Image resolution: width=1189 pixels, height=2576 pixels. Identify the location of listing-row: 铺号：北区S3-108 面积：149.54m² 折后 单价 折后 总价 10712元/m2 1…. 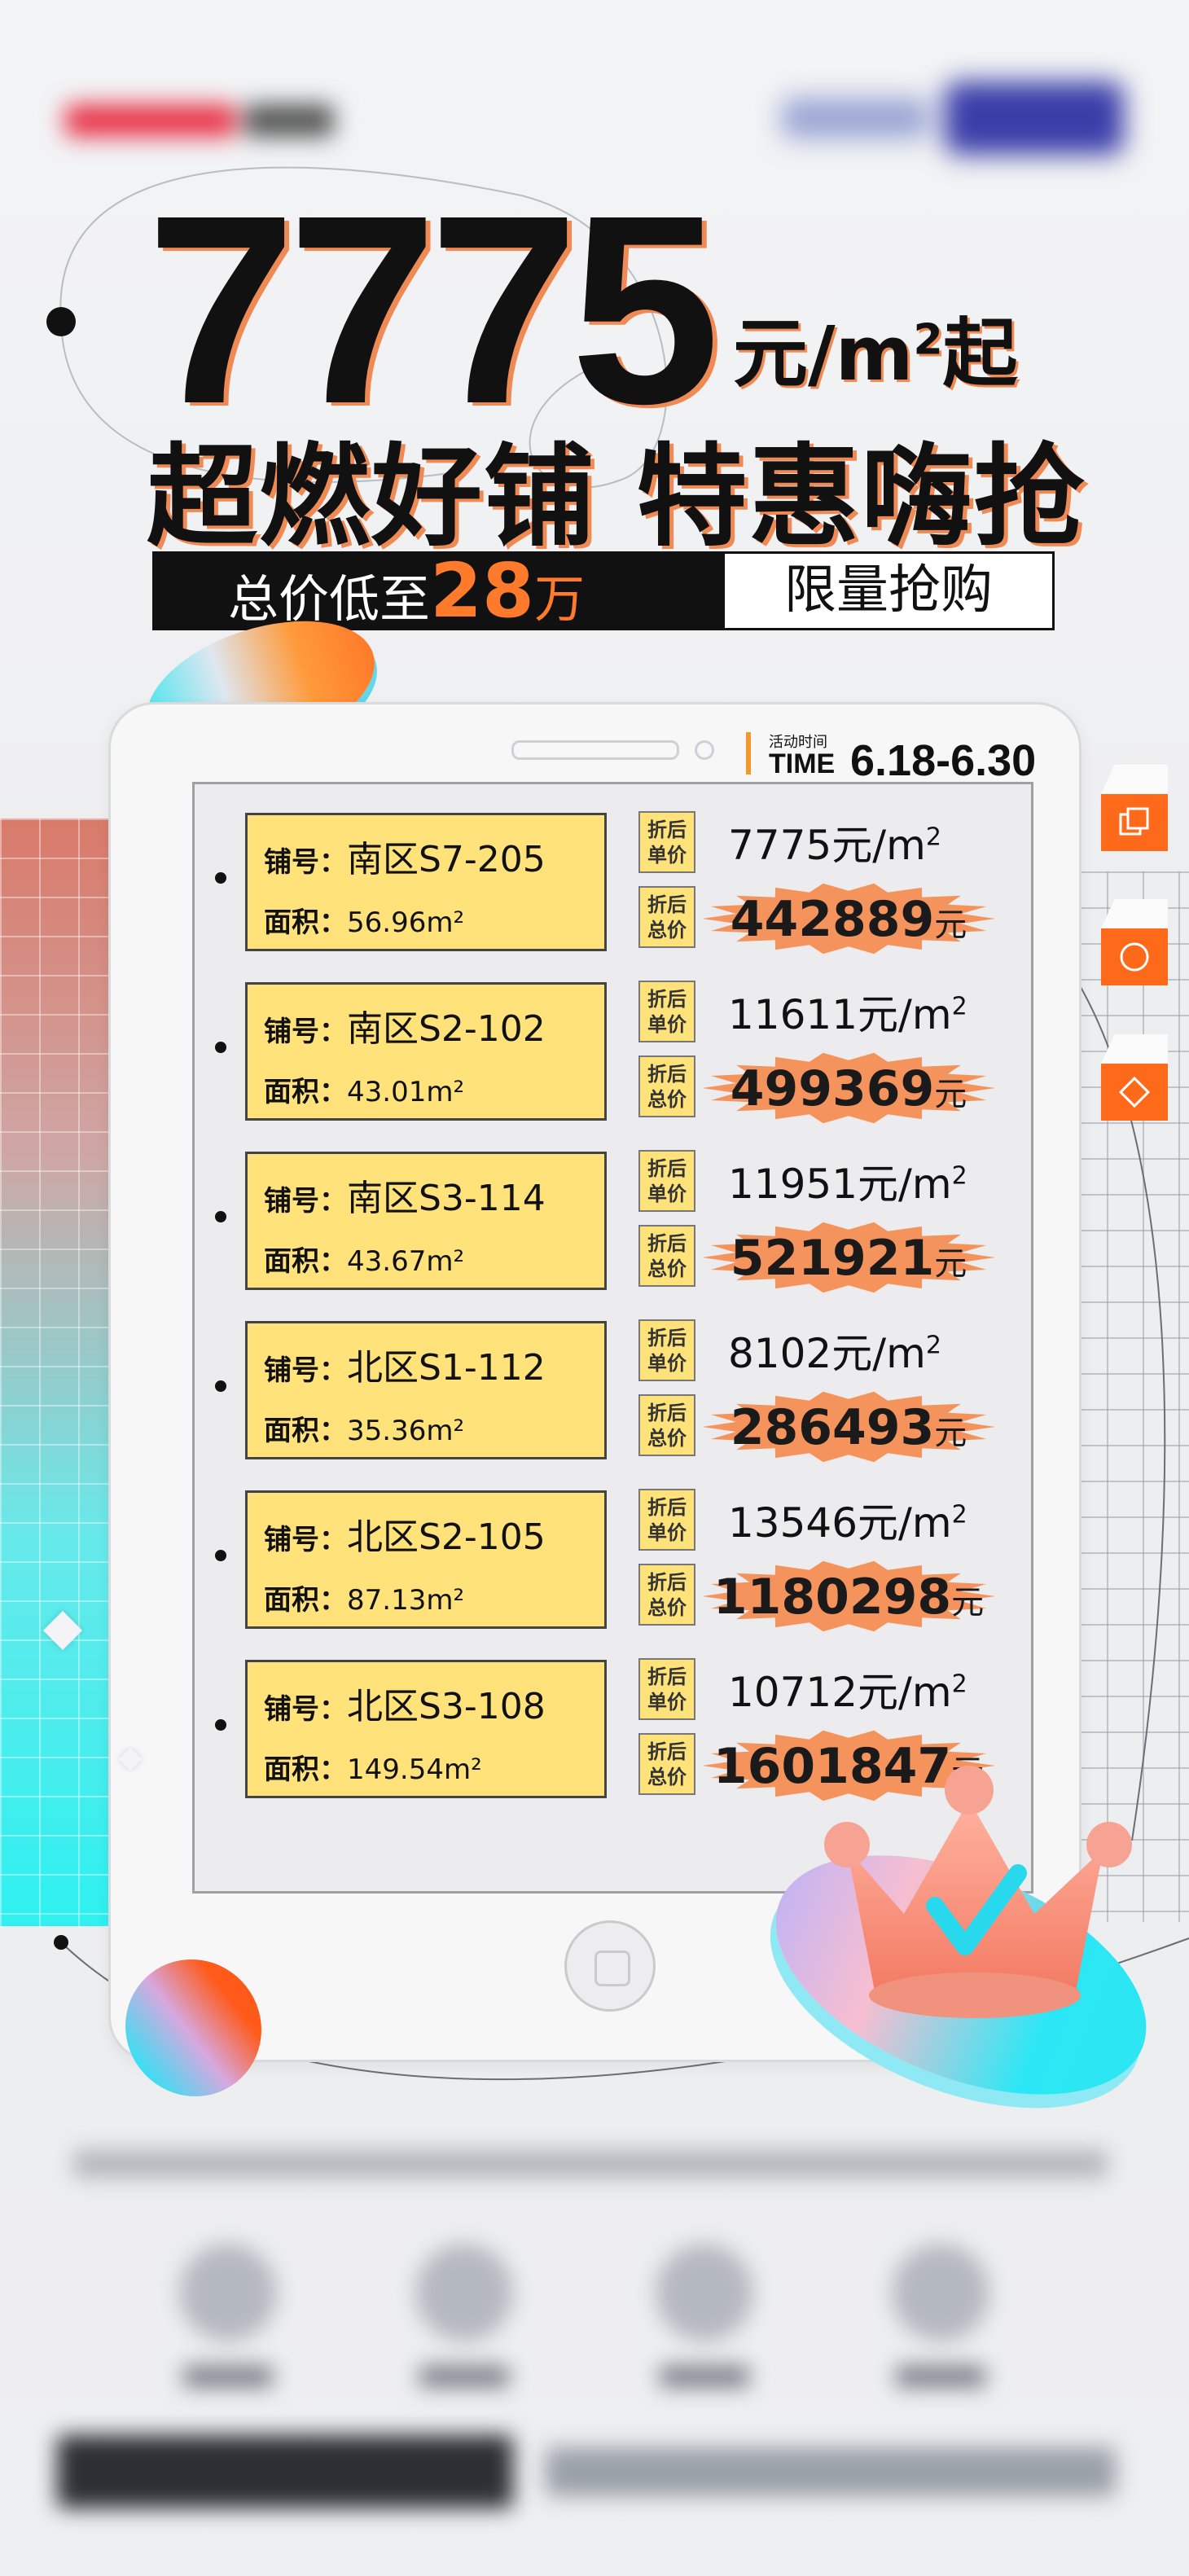
(618, 1731).